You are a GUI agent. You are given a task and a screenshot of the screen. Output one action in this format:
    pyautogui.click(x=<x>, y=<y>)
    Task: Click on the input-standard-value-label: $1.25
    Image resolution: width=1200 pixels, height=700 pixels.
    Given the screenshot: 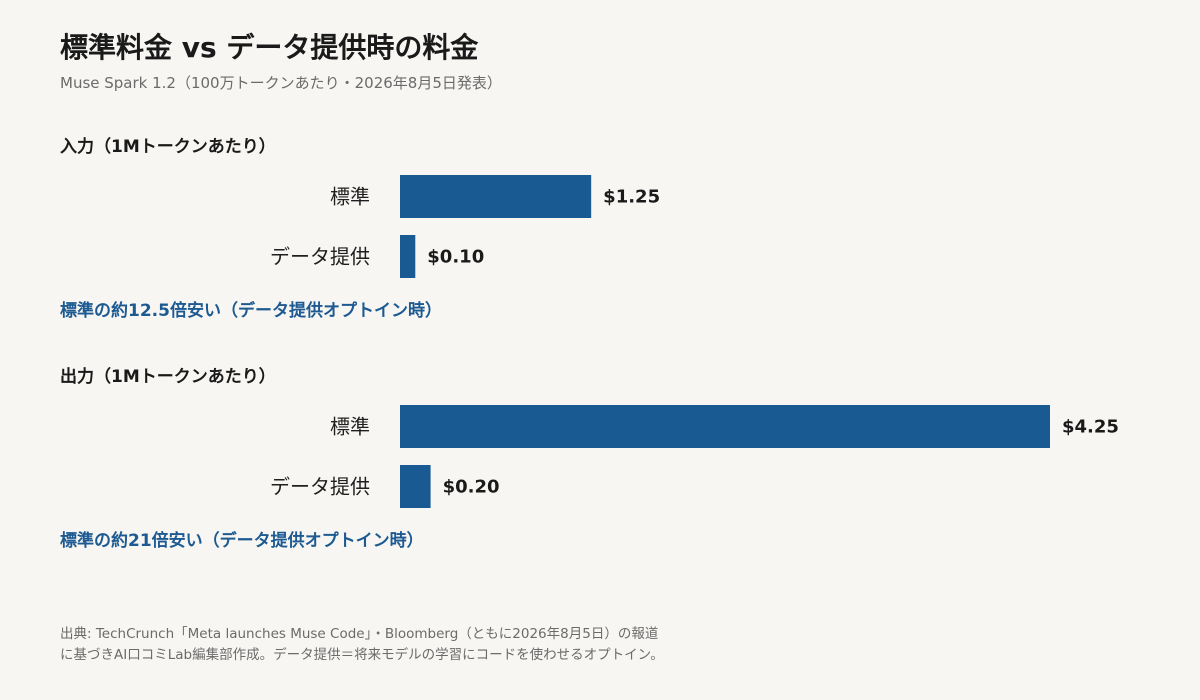 What is the action you would take?
    pyautogui.click(x=631, y=197)
    